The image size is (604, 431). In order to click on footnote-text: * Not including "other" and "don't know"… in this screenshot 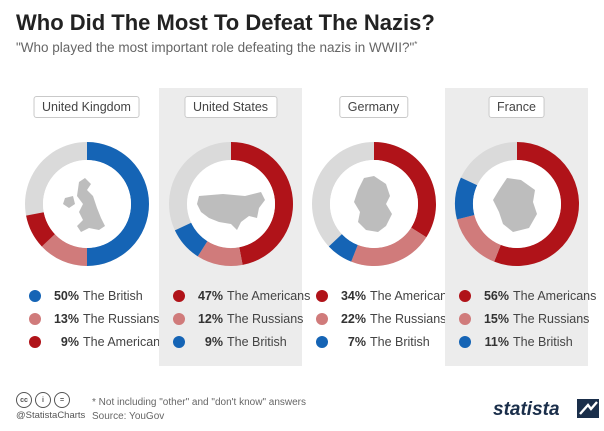, I will do `click(199, 402)`.